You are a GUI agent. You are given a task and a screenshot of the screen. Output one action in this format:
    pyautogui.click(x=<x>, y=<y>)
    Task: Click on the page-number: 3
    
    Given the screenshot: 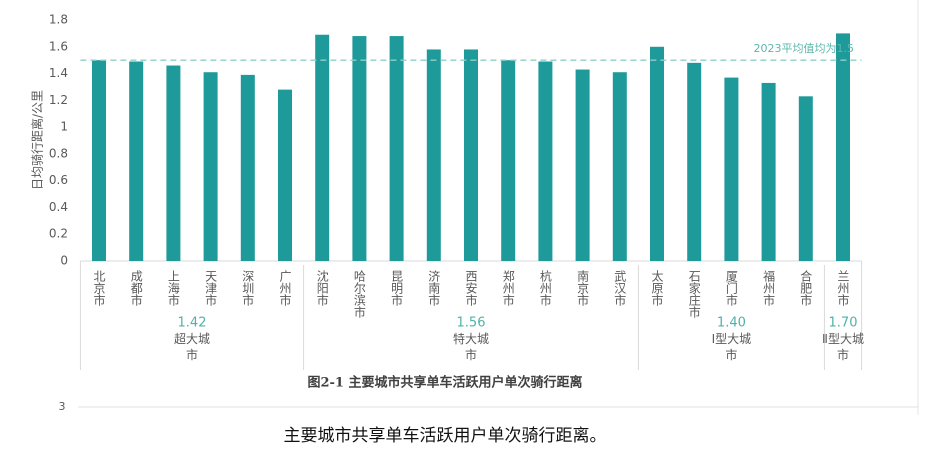 What is the action you would take?
    pyautogui.click(x=62, y=406)
    